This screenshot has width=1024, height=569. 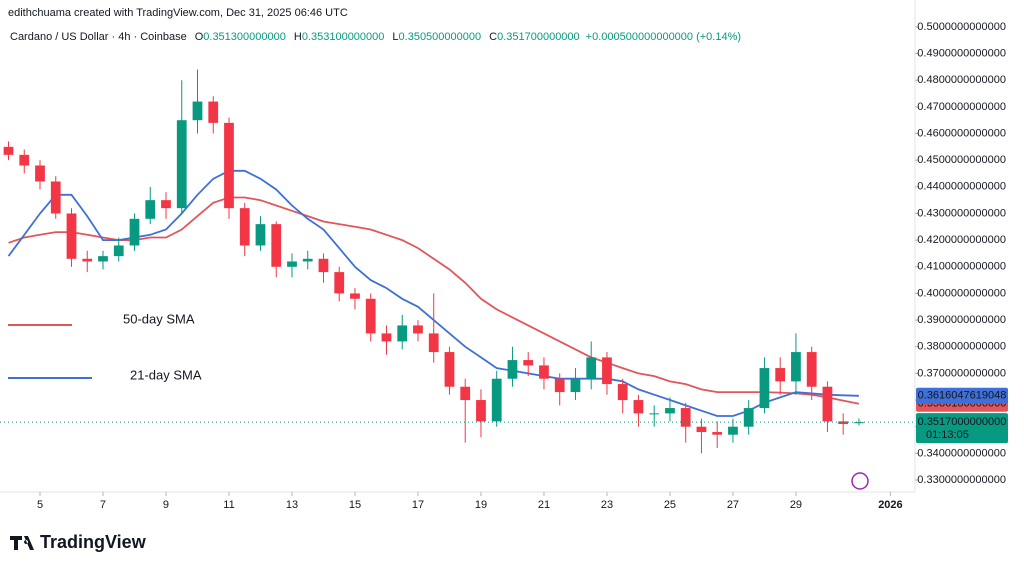 I want to click on y-tick-label: 0.4800000000000, so click(x=961, y=80).